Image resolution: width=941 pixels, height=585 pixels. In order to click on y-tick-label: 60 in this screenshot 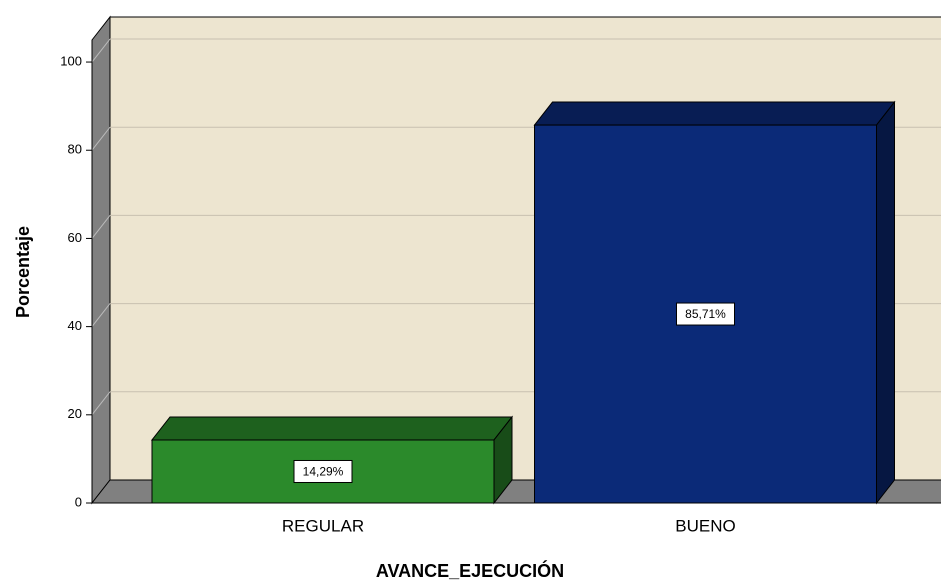, I will do `click(75, 237)`.